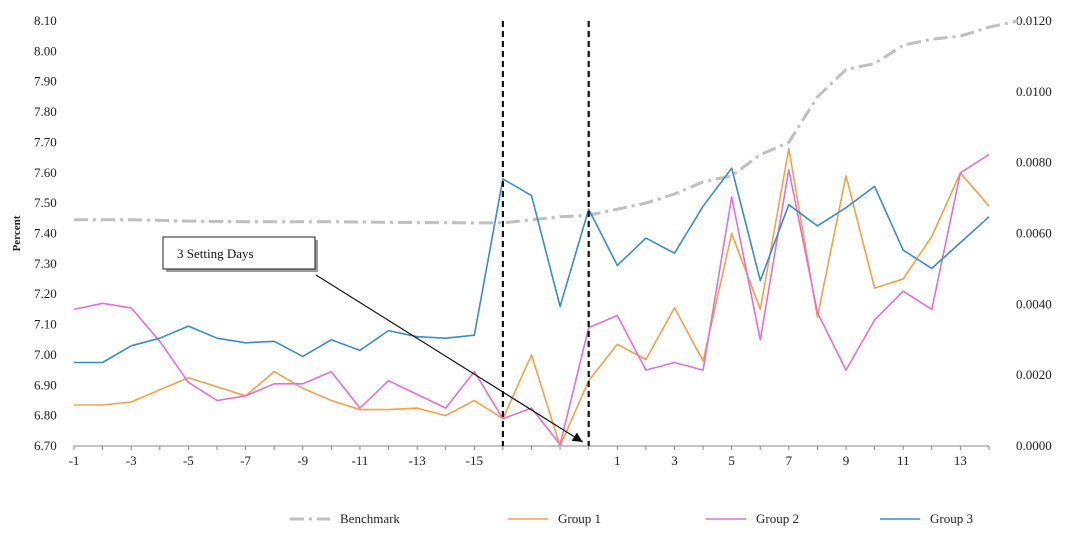 The image size is (1066, 533). Describe the element at coordinates (674, 460) in the screenshot. I see `x-tick-label: 3` at that location.